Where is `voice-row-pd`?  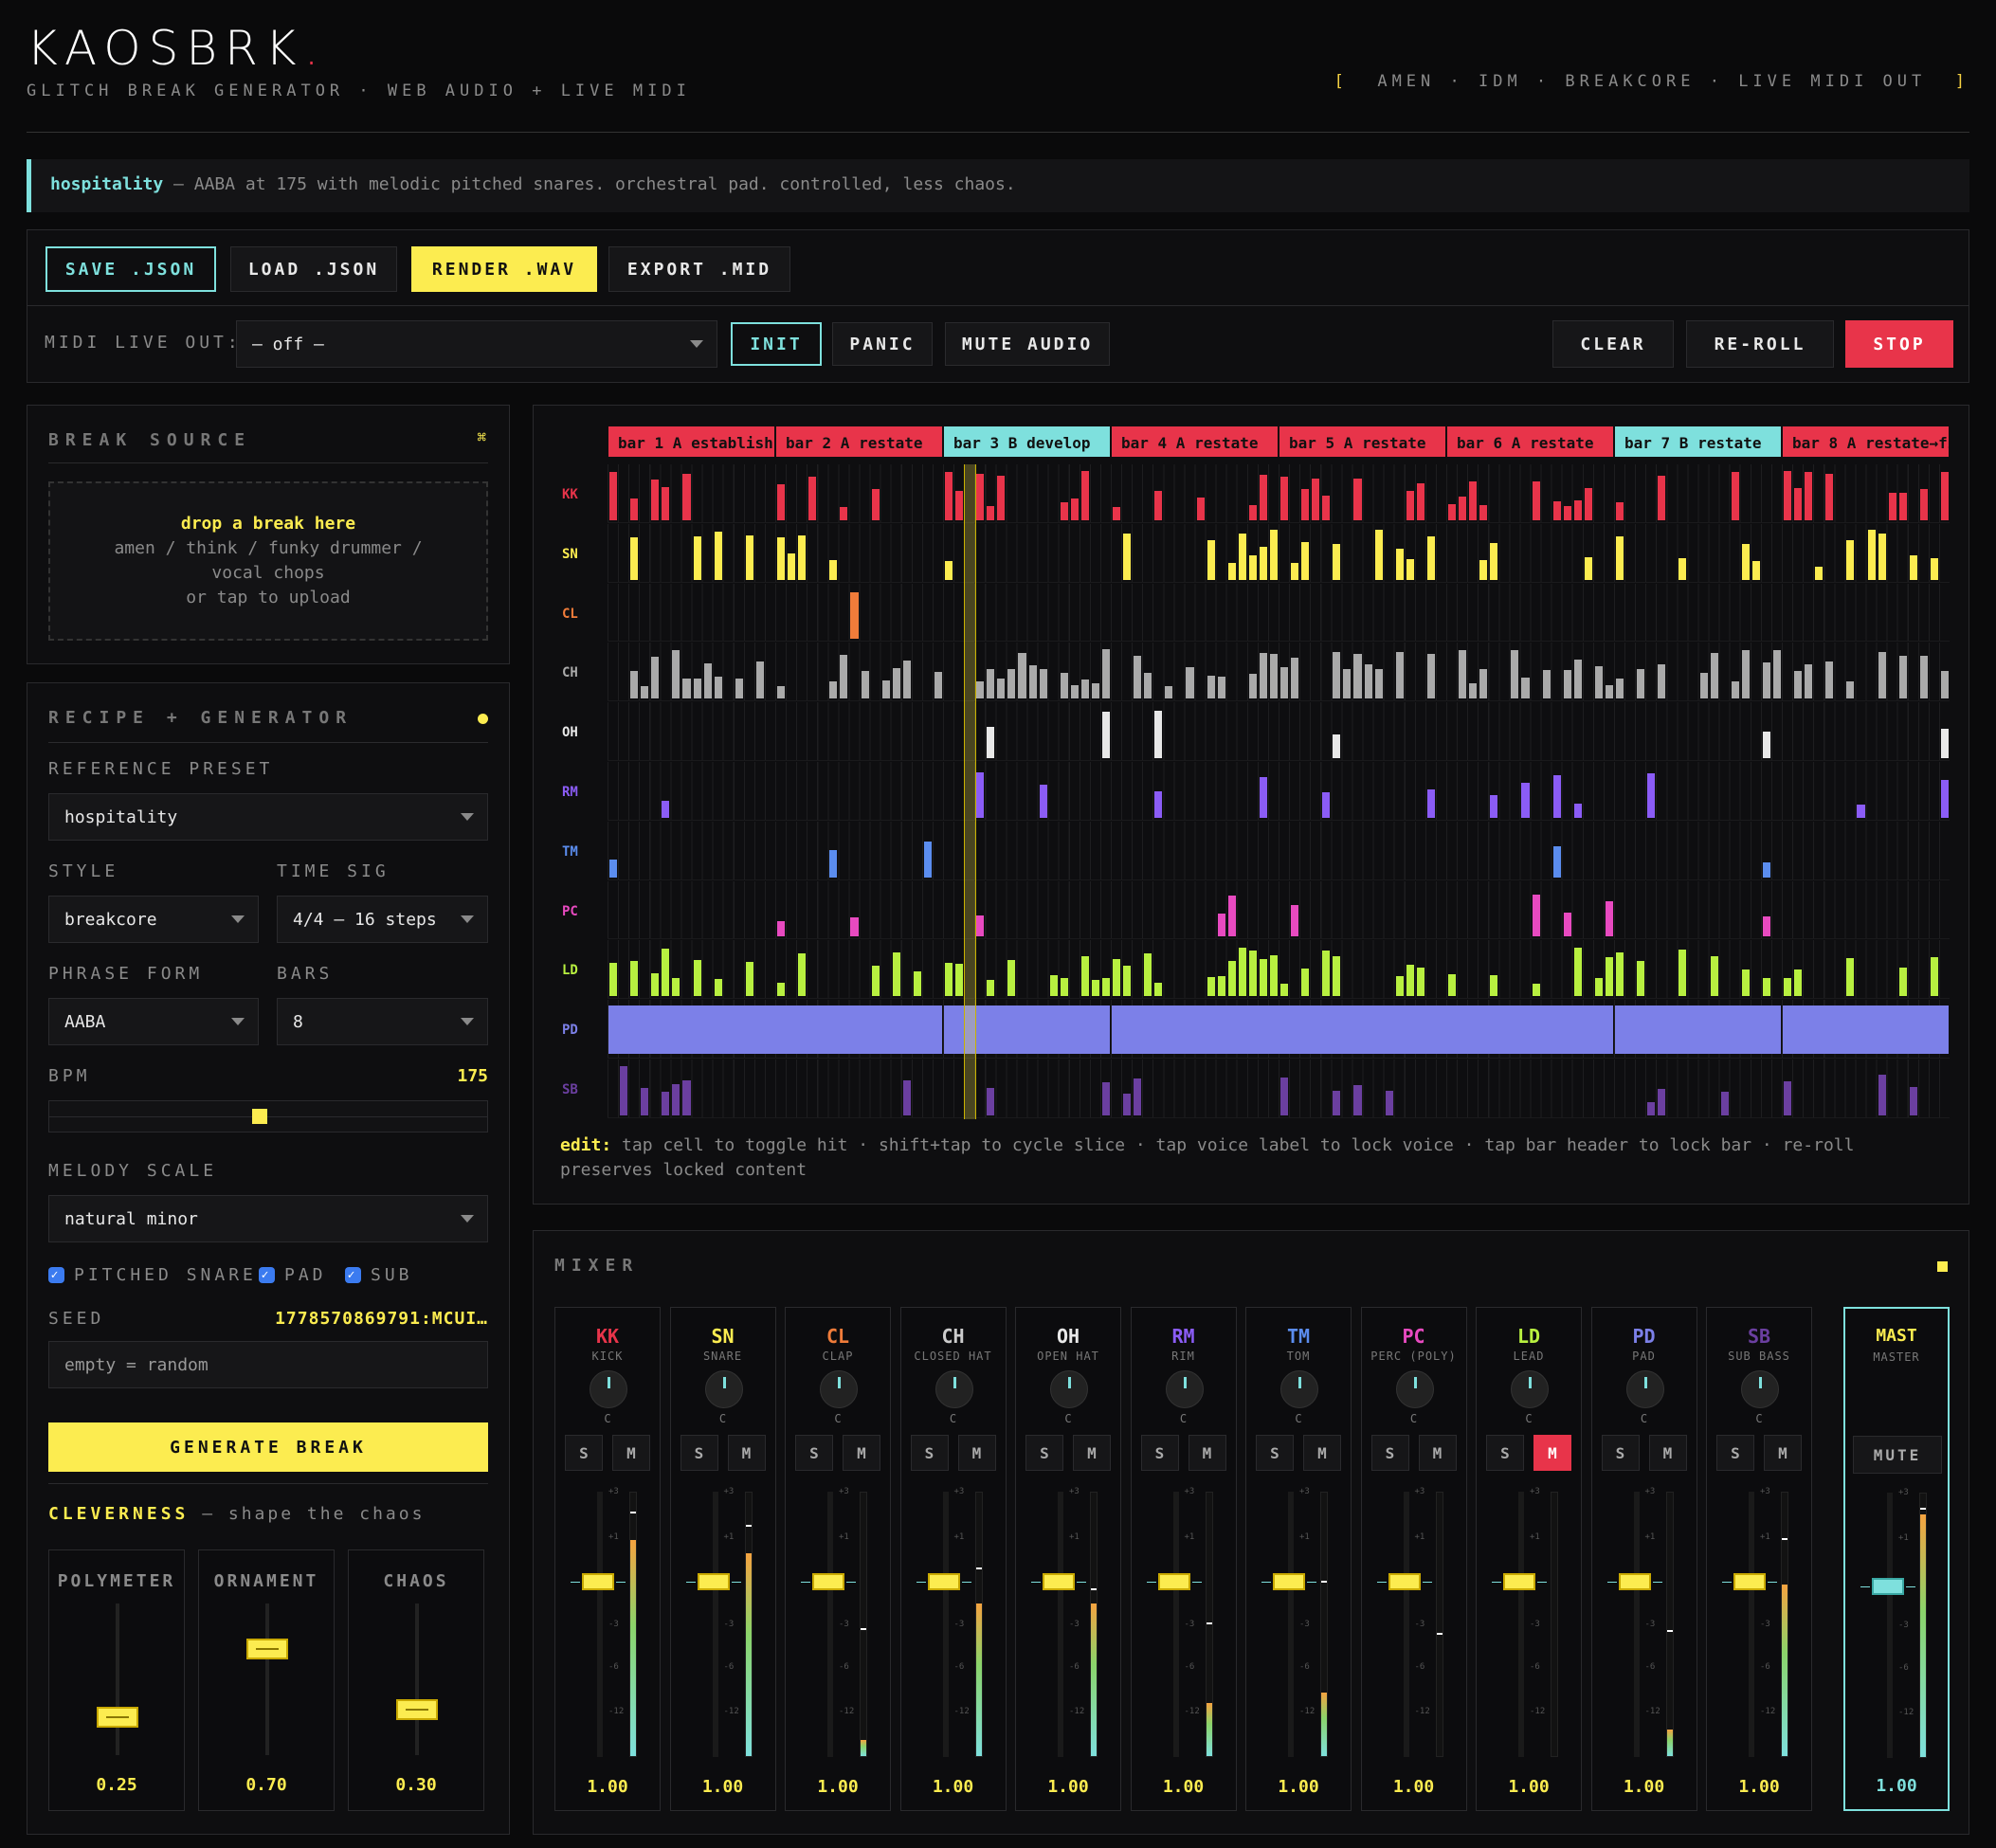
voice-row-pd is located at coordinates (1279, 1029).